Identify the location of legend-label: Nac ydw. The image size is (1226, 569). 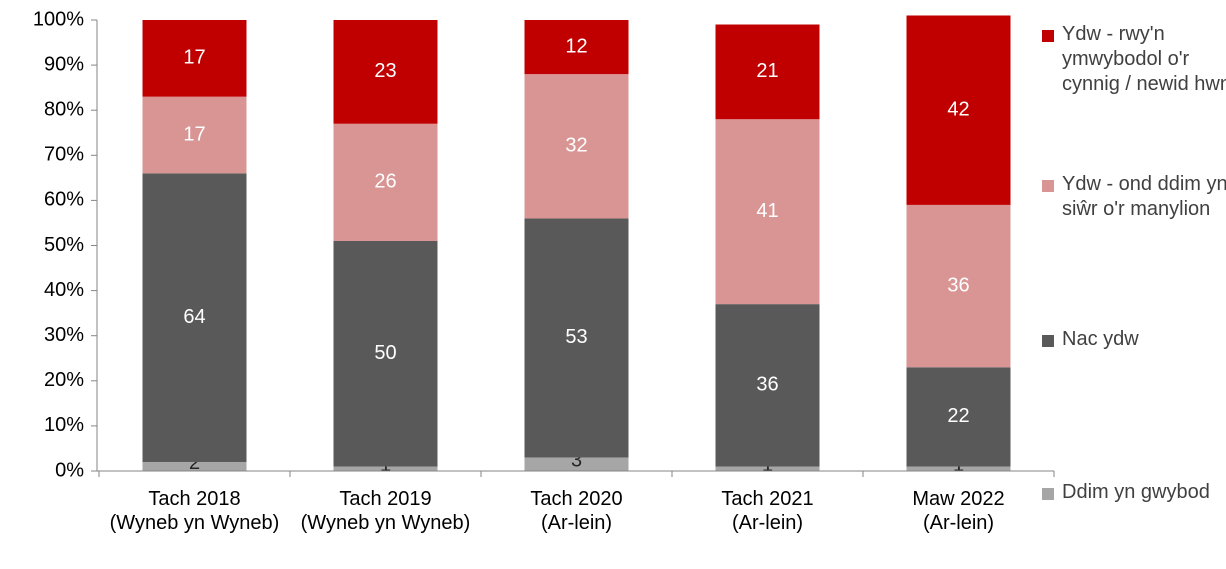
(1100, 339).